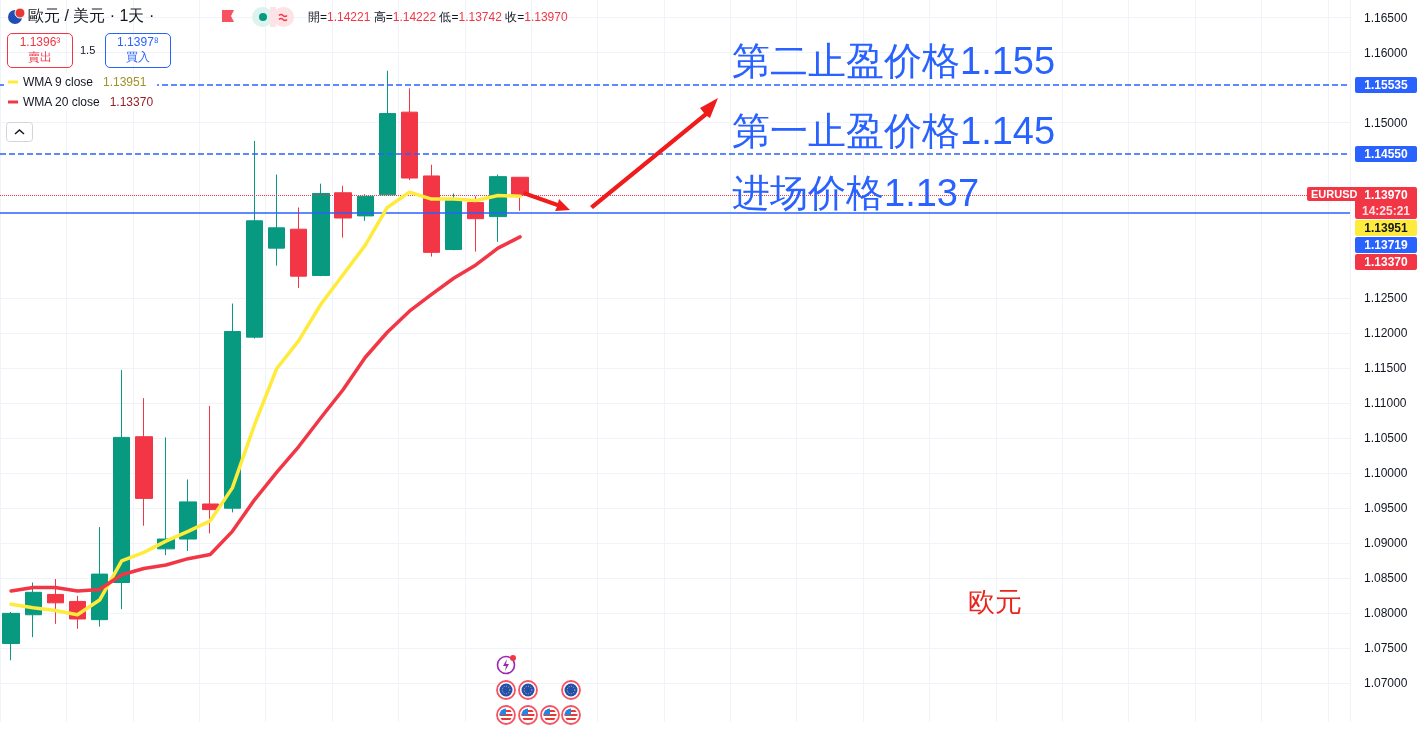  Describe the element at coordinates (138, 42) in the screenshot. I see `annotation: 1.1397⁸` at that location.